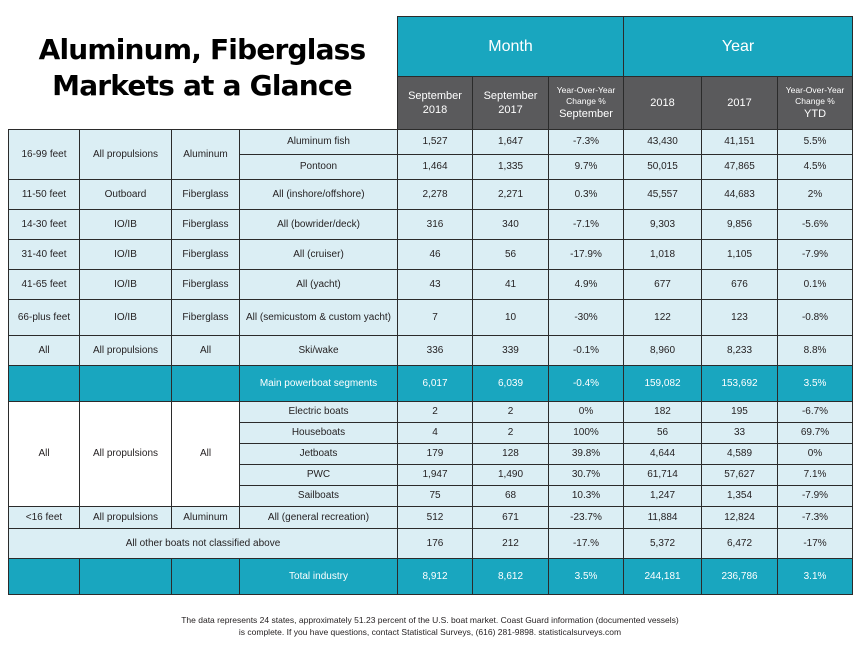  I want to click on value-cell: 11,884, so click(663, 517).